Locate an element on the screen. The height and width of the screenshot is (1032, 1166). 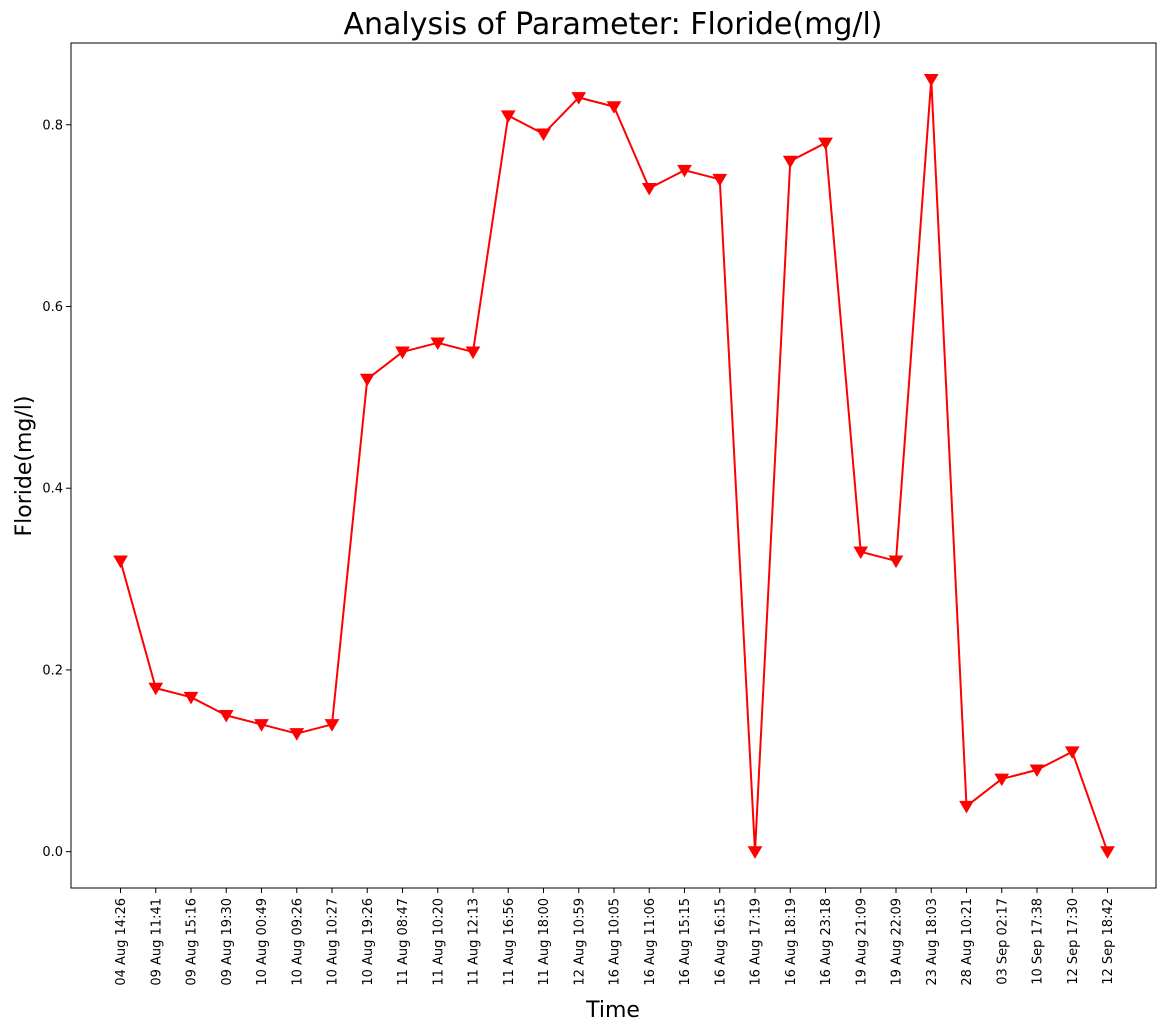
x-tick-label: 09 Aug 15:16 is located at coordinates (192, 942).